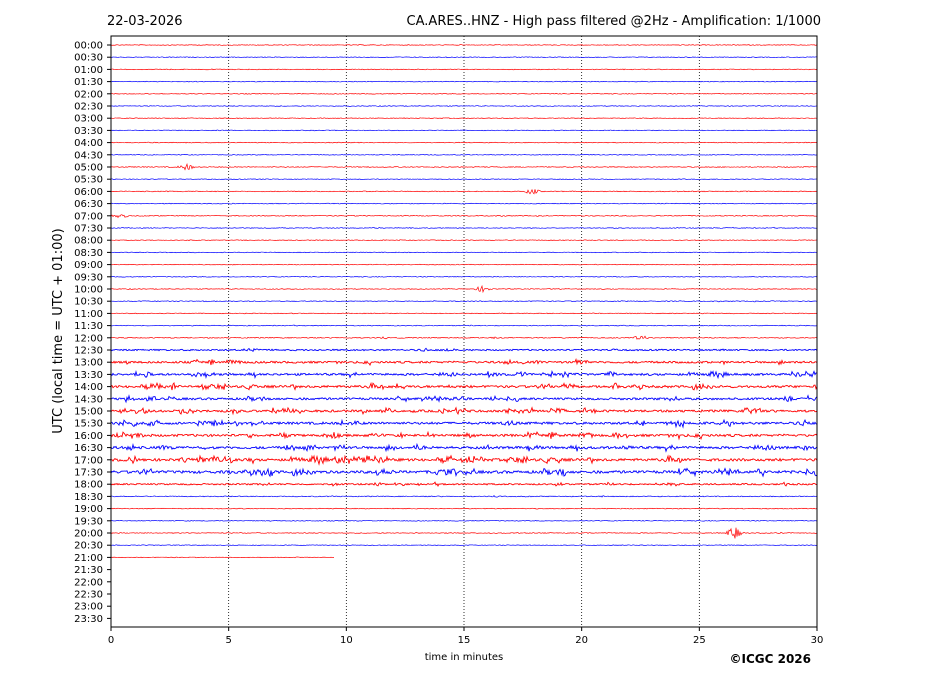 The image size is (927, 696). I want to click on y-tick-label: 05:00, so click(88, 168).